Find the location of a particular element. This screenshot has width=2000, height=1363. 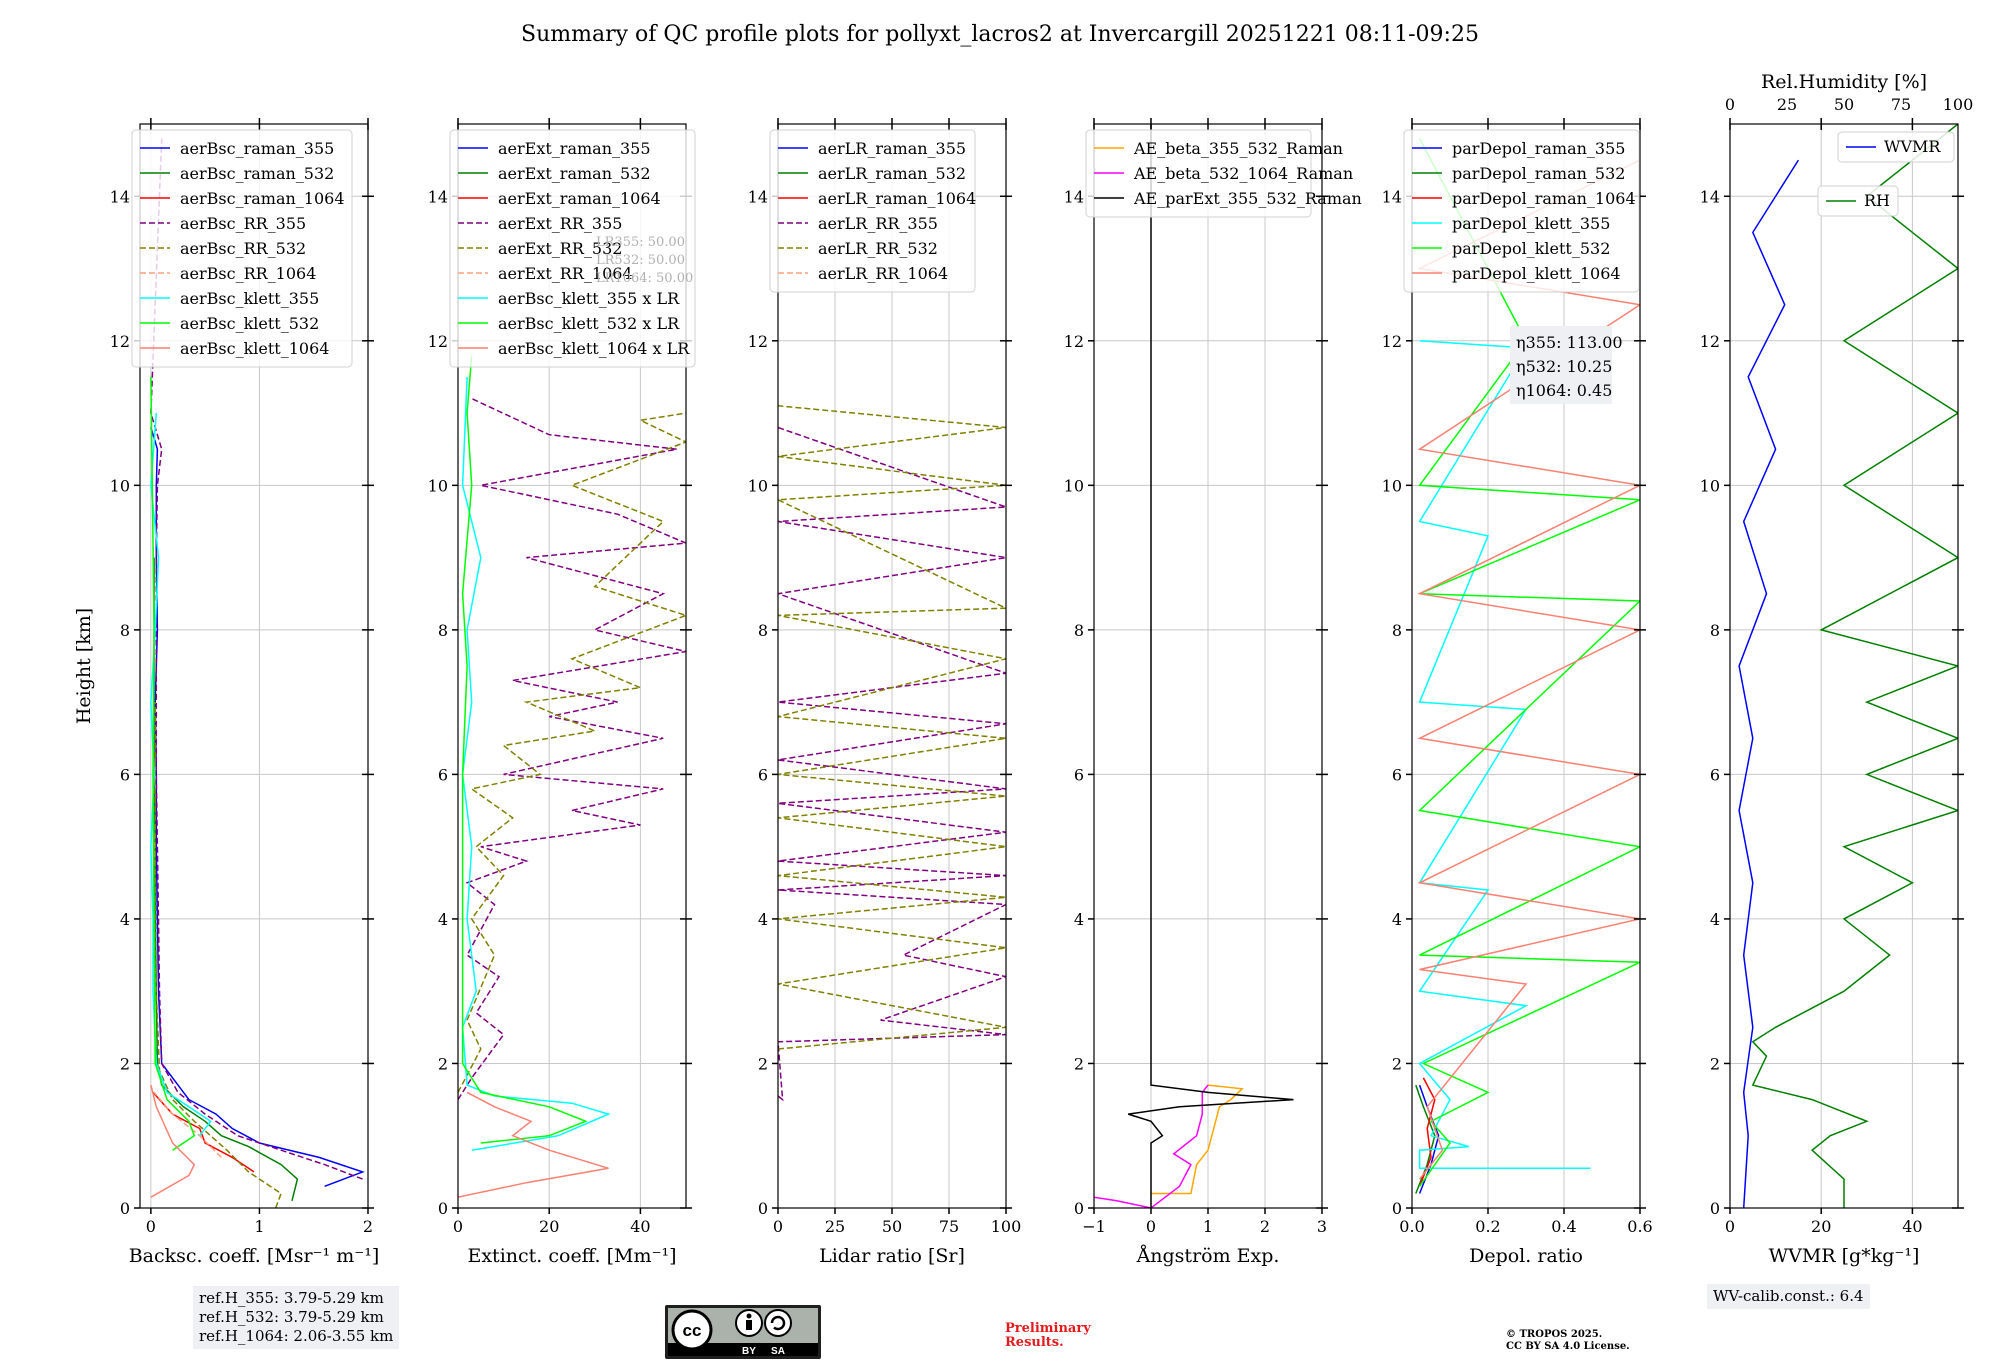

wv-calib-box: WV-calib.const.: 6.4 is located at coordinates (1788, 1296).